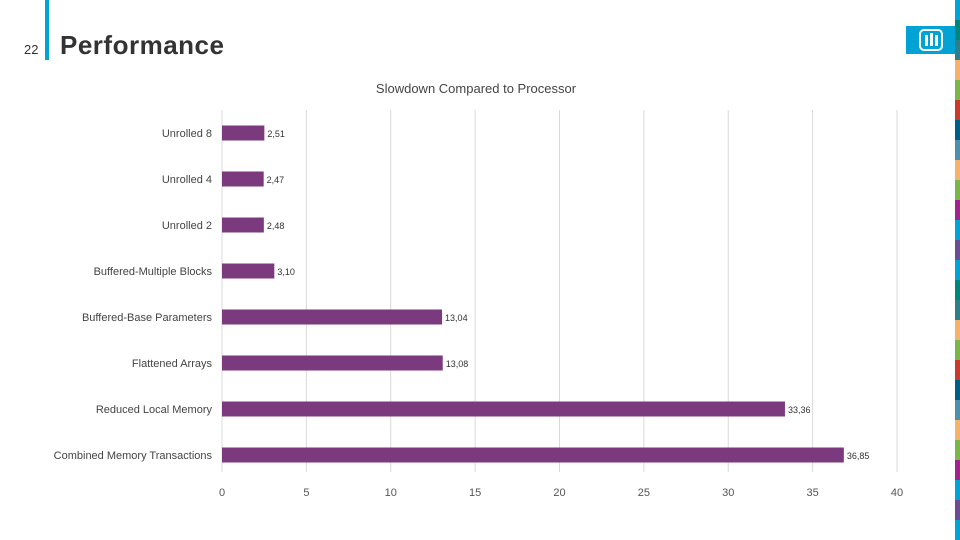 Image resolution: width=960 pixels, height=540 pixels. I want to click on x-tick-label: 15, so click(475, 493).